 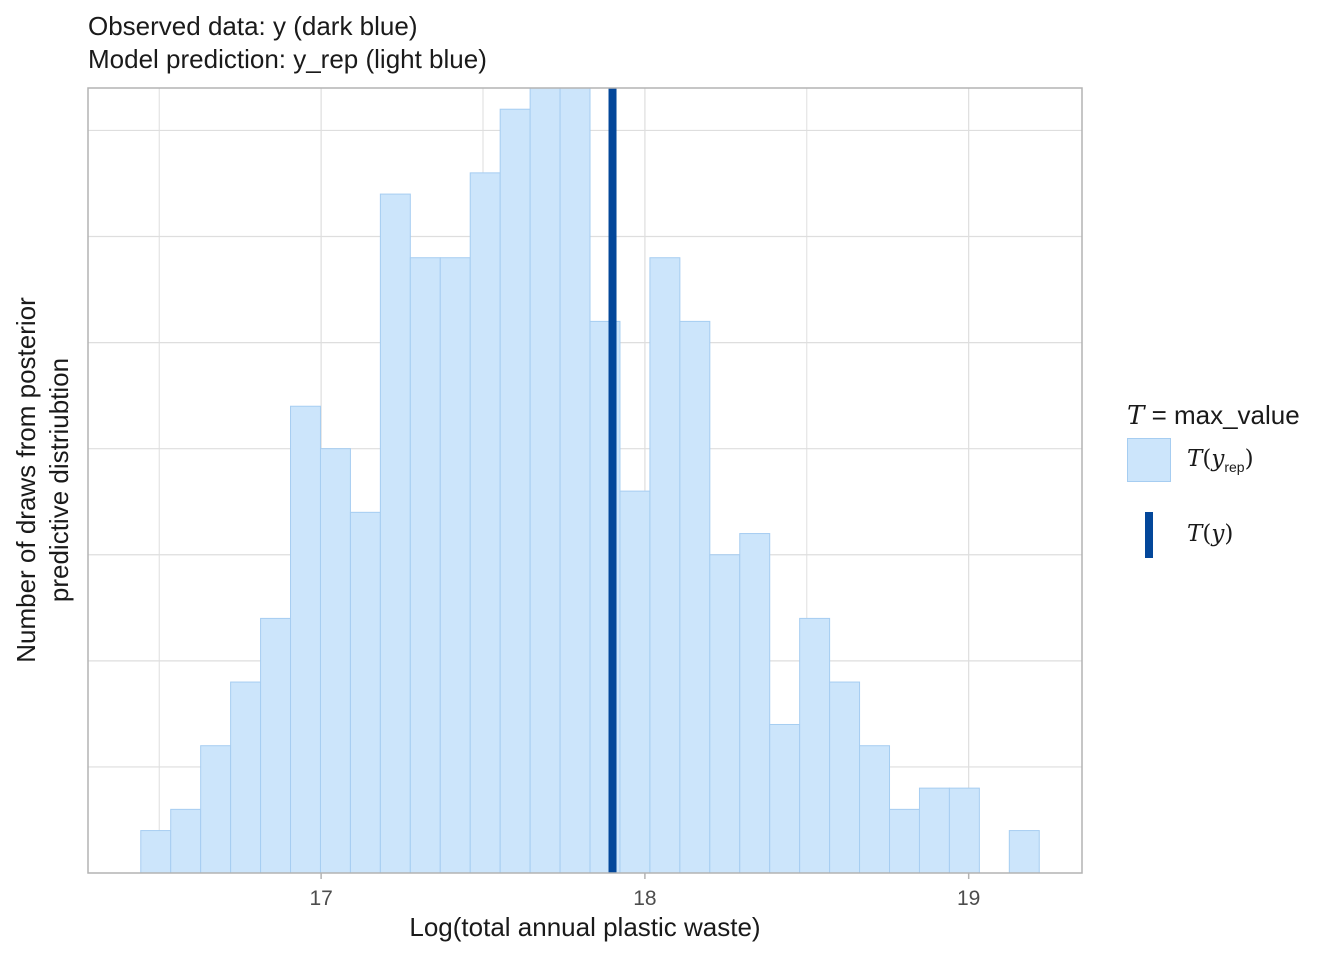 What do you see at coordinates (287, 59) in the screenshot?
I see `chart-subtitle: Model prediction: y_rep (light blue)` at bounding box center [287, 59].